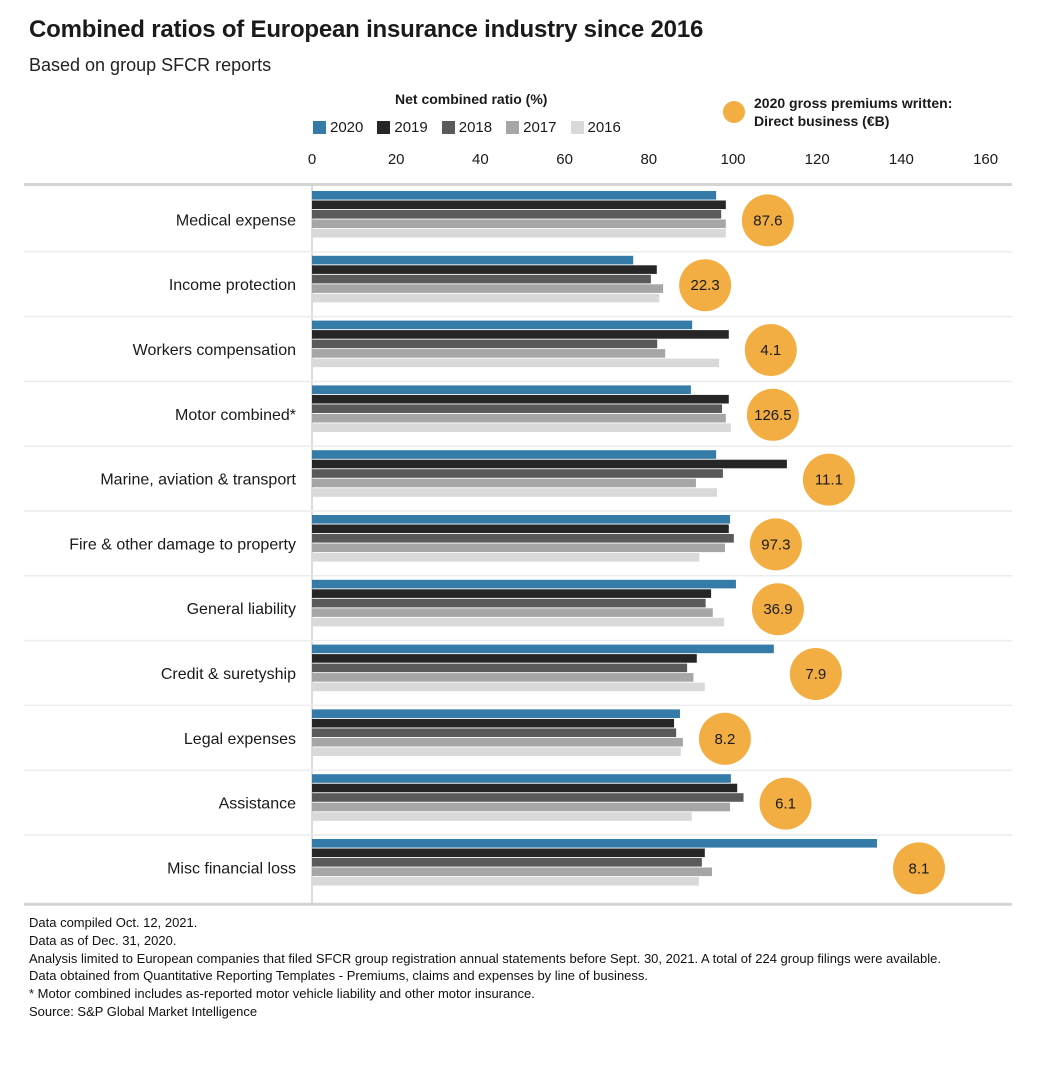 The image size is (1048, 1076). Describe the element at coordinates (235, 415) in the screenshot. I see `category-label: Motor combined*` at that location.